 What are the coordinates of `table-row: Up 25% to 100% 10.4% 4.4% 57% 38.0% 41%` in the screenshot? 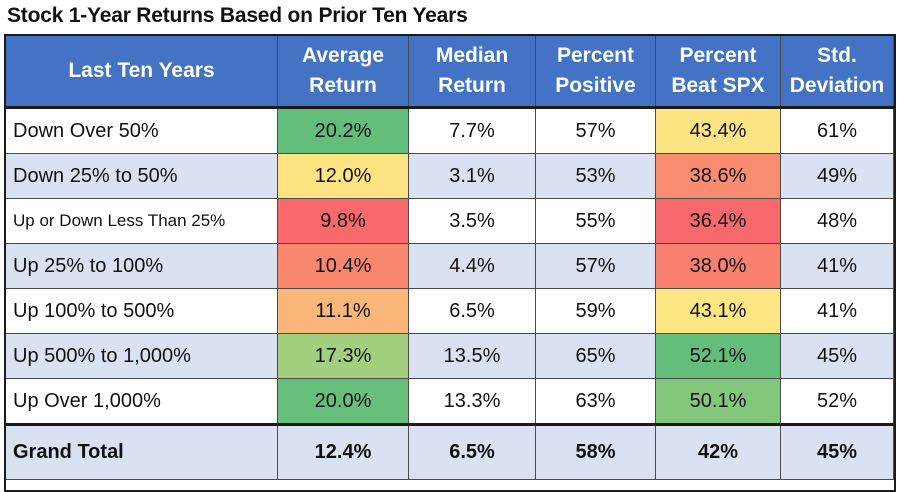 It's located at (449, 266).